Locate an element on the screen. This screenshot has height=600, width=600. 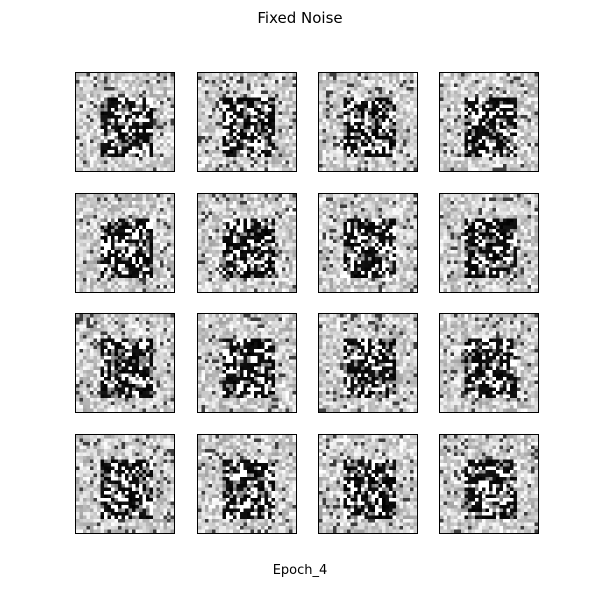
figure-footer: Epoch_4 is located at coordinates (300, 570).